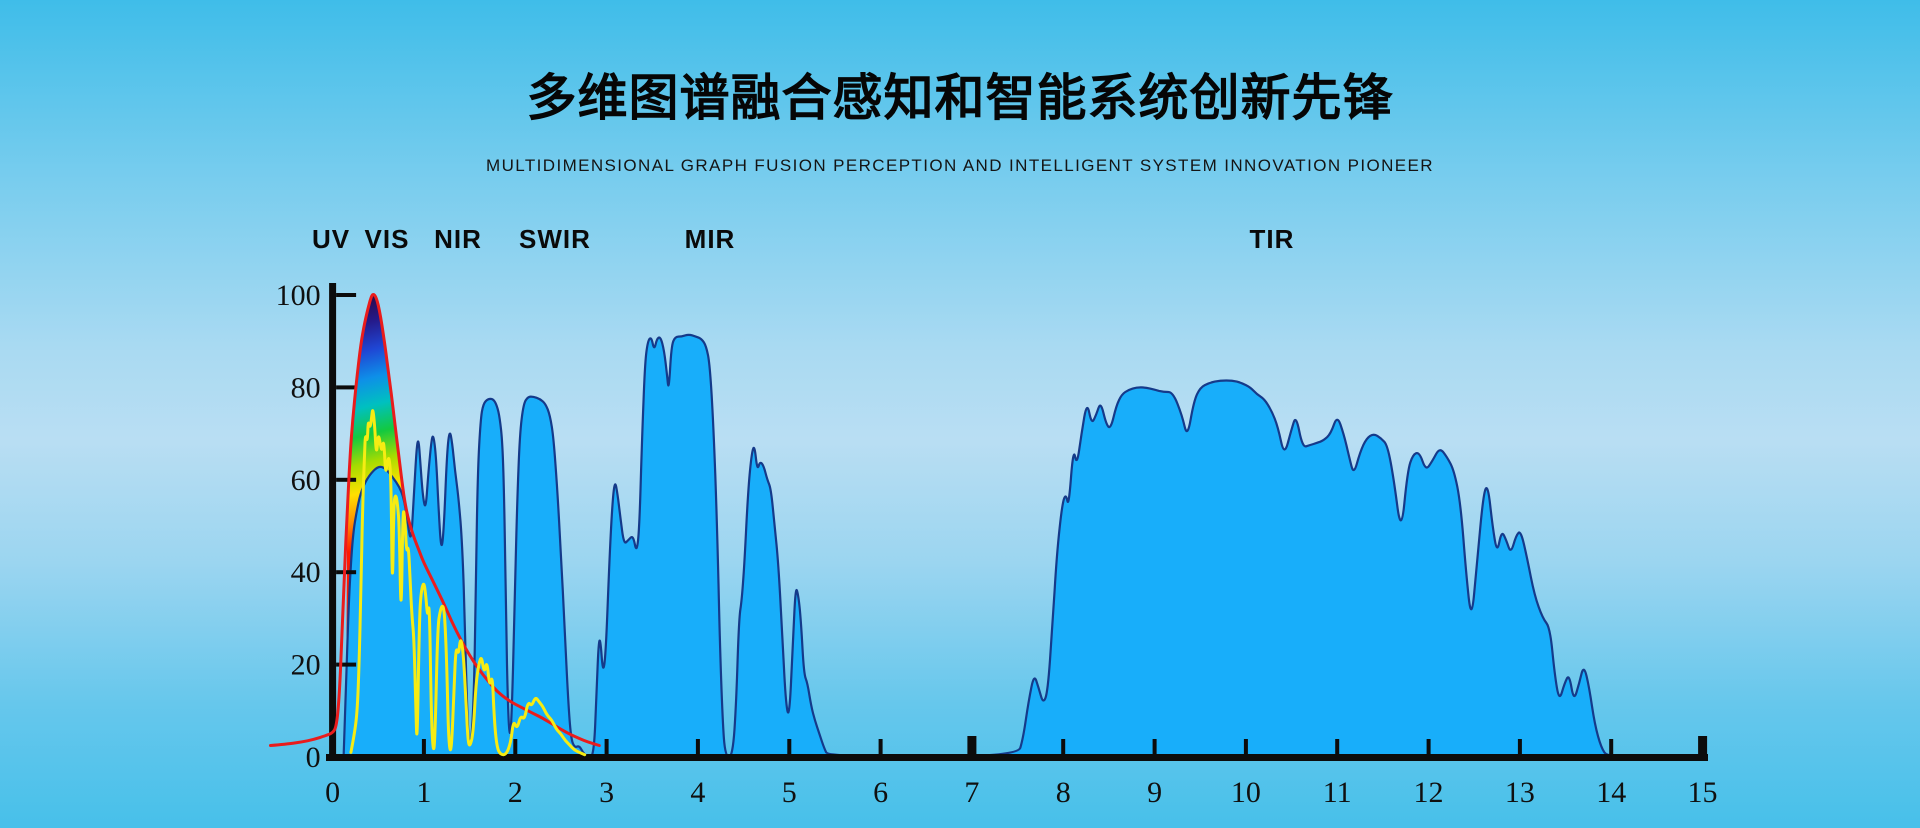 The image size is (1920, 828). What do you see at coordinates (1337, 792) in the screenshot?
I see `x-tick-label: 11` at bounding box center [1337, 792].